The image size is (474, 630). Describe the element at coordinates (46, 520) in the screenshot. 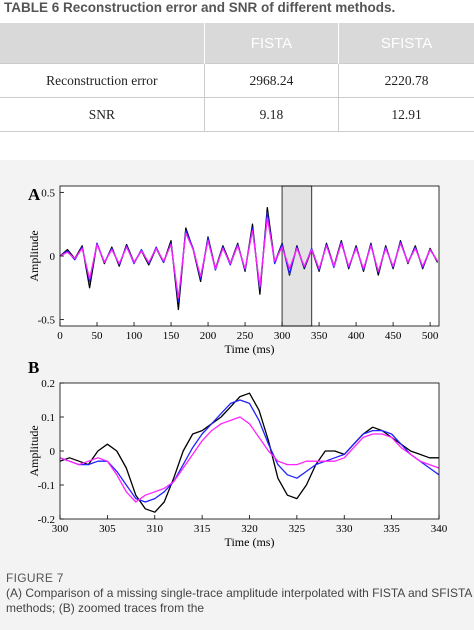

I see `y-tick-label-b: -0.2` at that location.